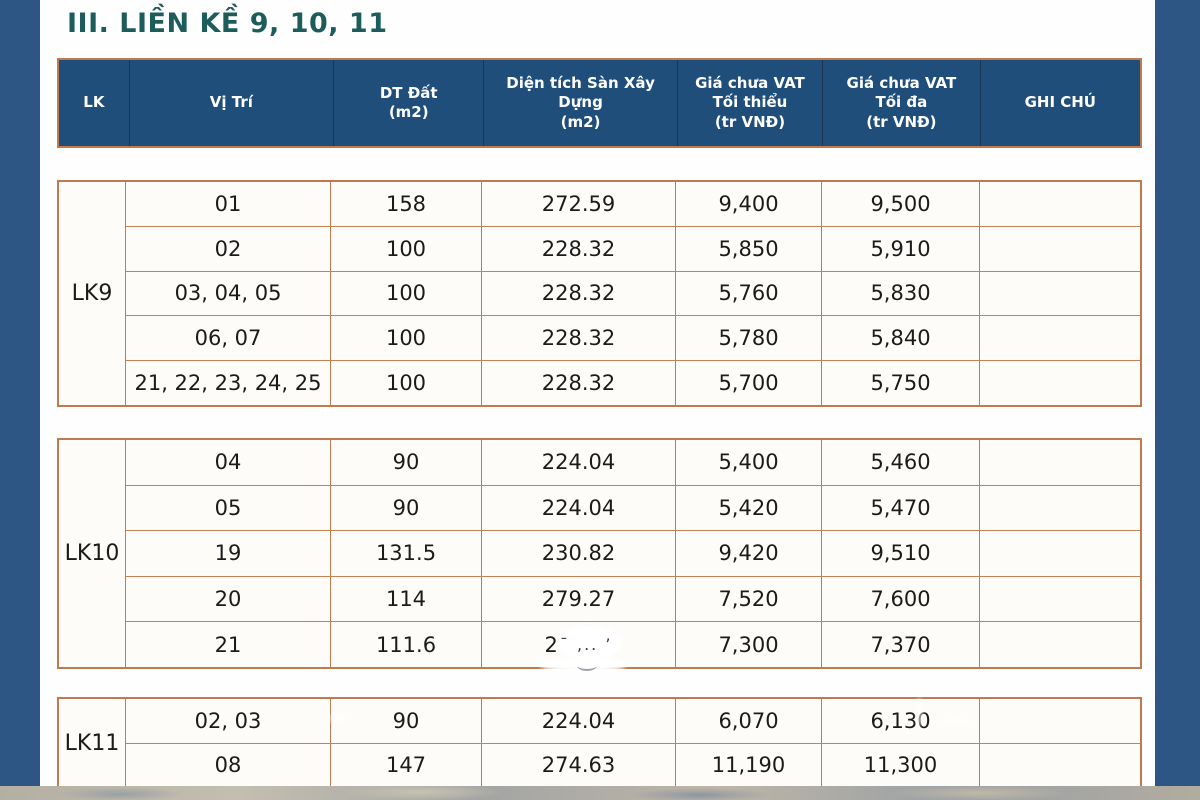 The width and height of the screenshot is (1200, 800). I want to click on column-header: Diện tích Sàn Xây Dựng (m2), so click(581, 103).